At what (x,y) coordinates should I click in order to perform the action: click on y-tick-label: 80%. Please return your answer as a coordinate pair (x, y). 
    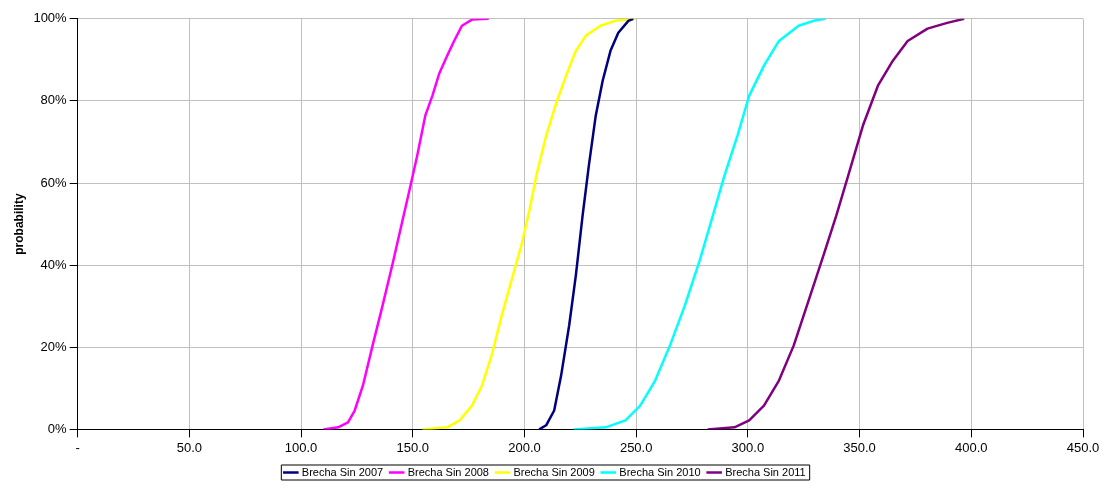
    Looking at the image, I should click on (54, 100).